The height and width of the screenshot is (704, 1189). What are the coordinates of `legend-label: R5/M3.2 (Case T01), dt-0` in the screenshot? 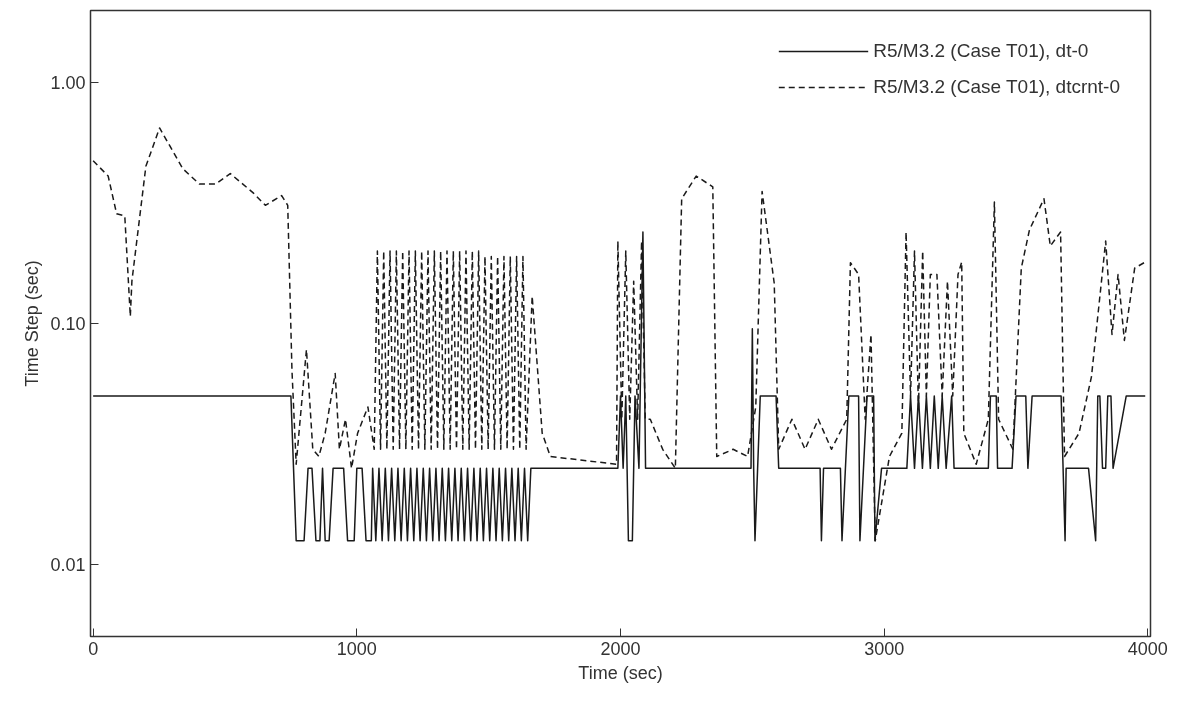 It's located at (981, 51).